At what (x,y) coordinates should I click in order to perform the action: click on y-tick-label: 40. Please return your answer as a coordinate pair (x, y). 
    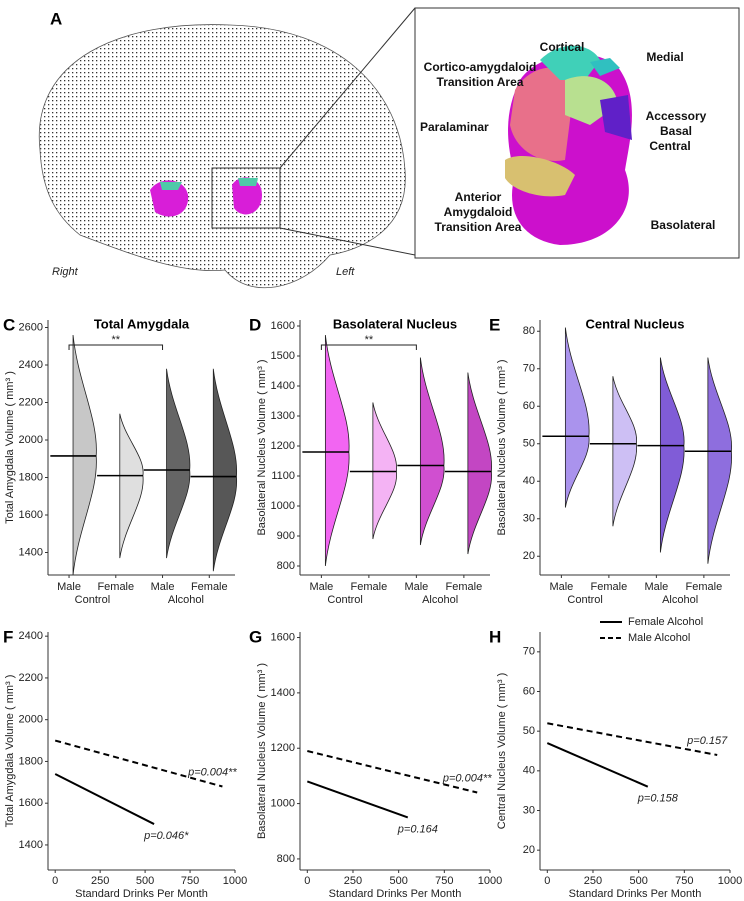
    Looking at the image, I should click on (529, 771).